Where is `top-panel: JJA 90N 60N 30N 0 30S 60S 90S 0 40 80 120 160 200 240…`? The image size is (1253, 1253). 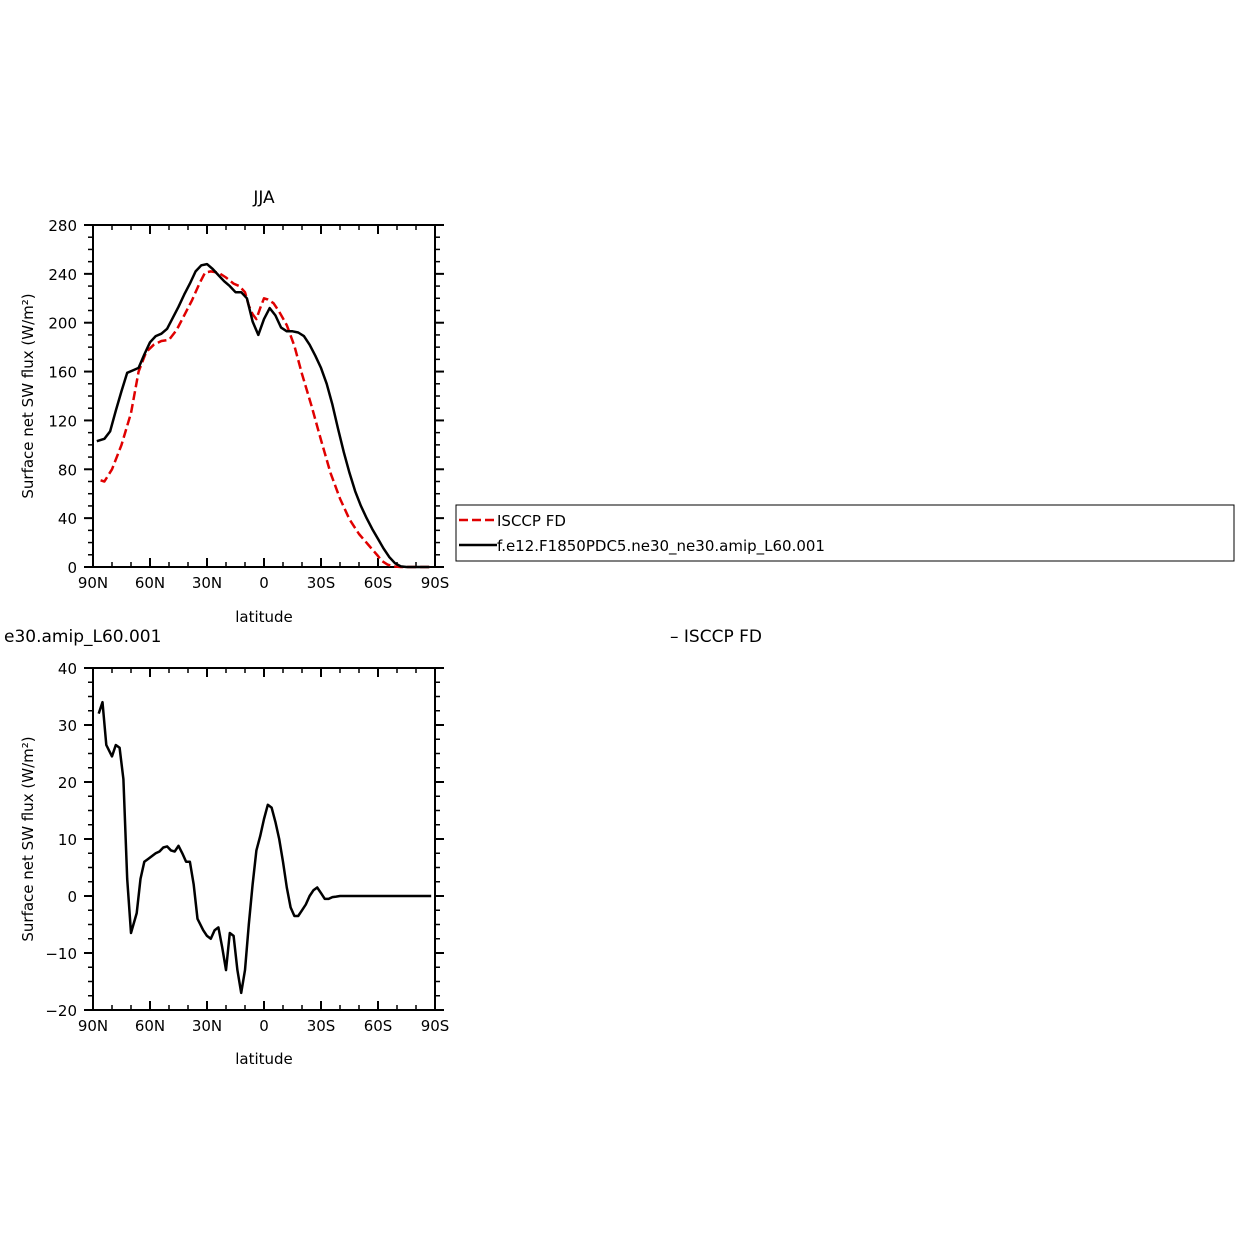
top-panel: JJA 90N 60N 30N 0 30S 60S 90S 0 40 80 120 160 200 240… is located at coordinates (234, 407).